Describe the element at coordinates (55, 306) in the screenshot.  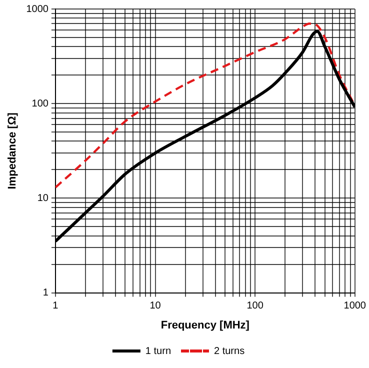
I see `x-tick-label: 1` at that location.